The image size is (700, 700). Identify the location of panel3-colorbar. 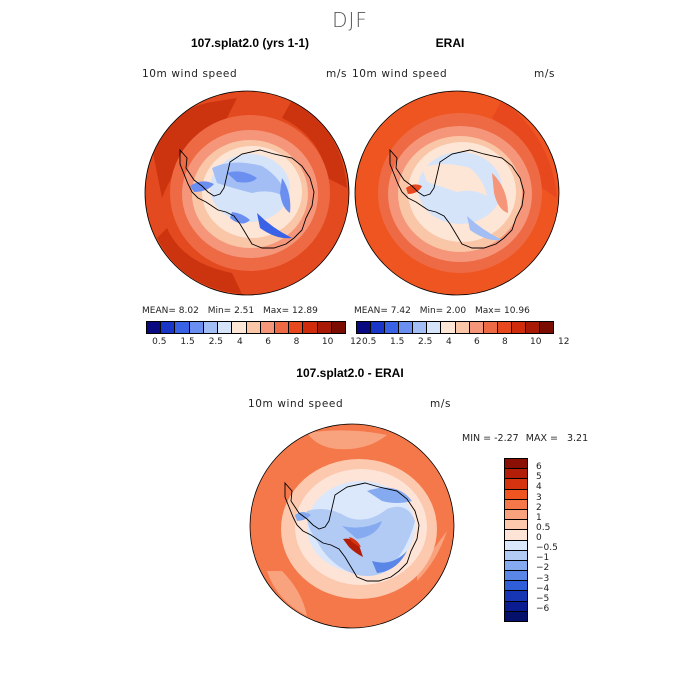
(516, 540).